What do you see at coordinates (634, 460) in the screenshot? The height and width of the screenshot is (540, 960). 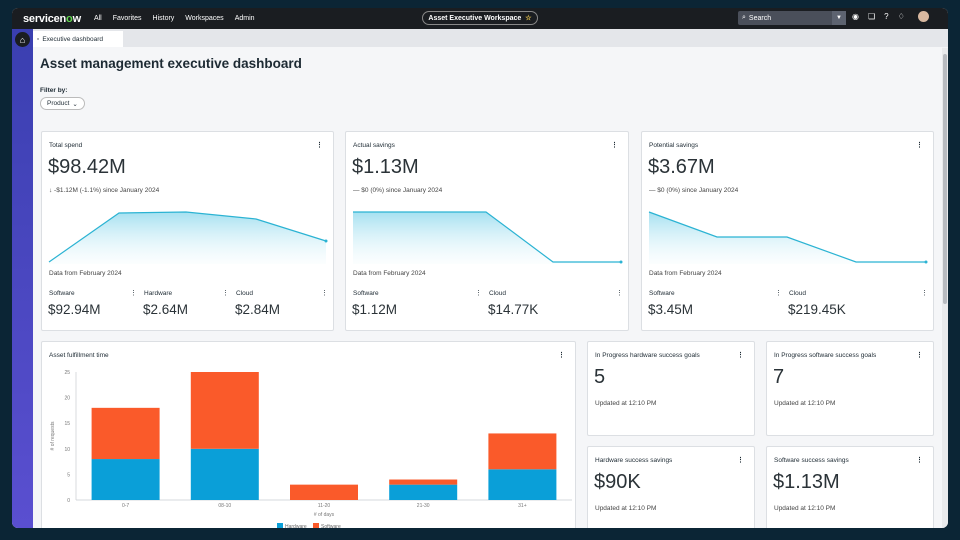 I see `card-title: Hardware success savings` at bounding box center [634, 460].